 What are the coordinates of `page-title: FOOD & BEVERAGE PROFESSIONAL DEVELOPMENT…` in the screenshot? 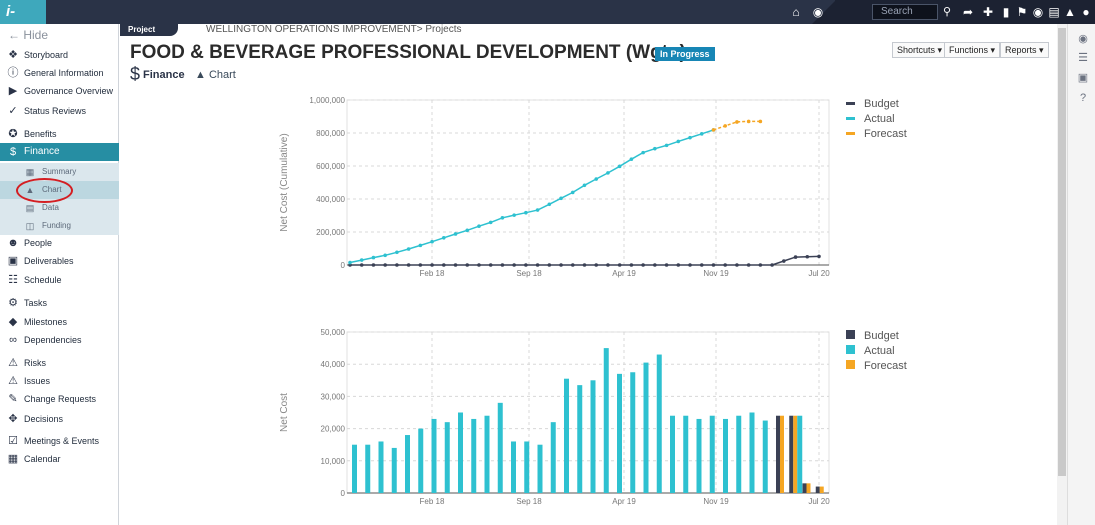 It's located at (408, 52).